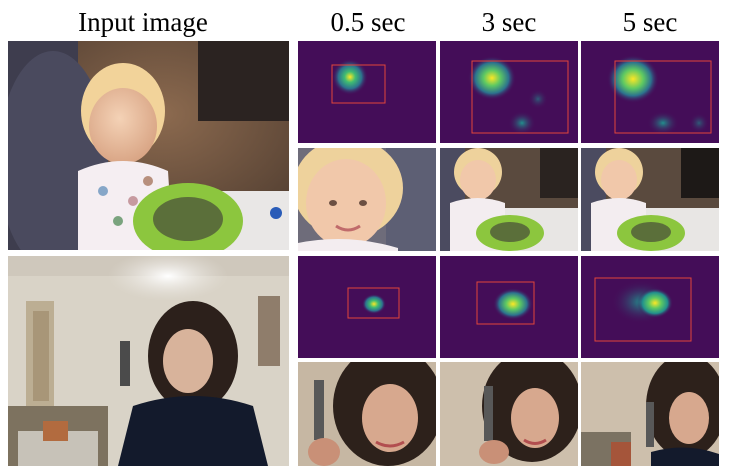 This screenshot has height=472, width=738. Describe the element at coordinates (367, 414) in the screenshot. I see `crop-woman-0-5-sec` at that location.